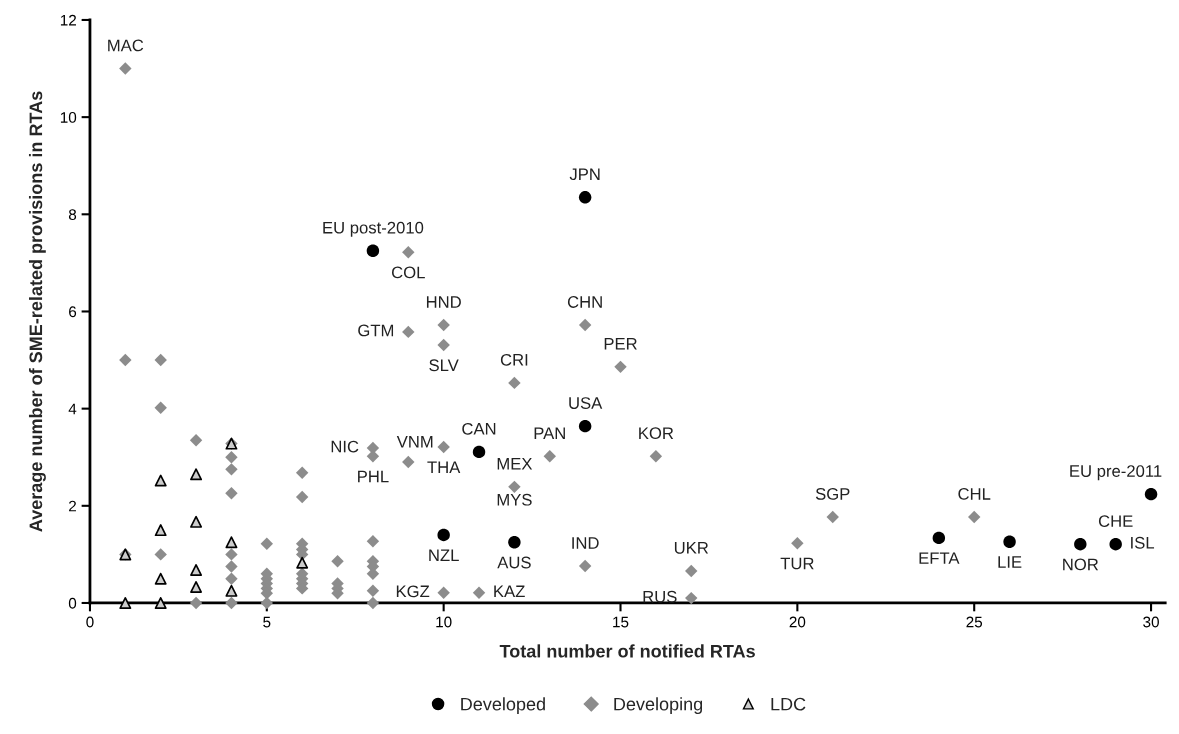  I want to click on legend-label: Developing, so click(658, 706).